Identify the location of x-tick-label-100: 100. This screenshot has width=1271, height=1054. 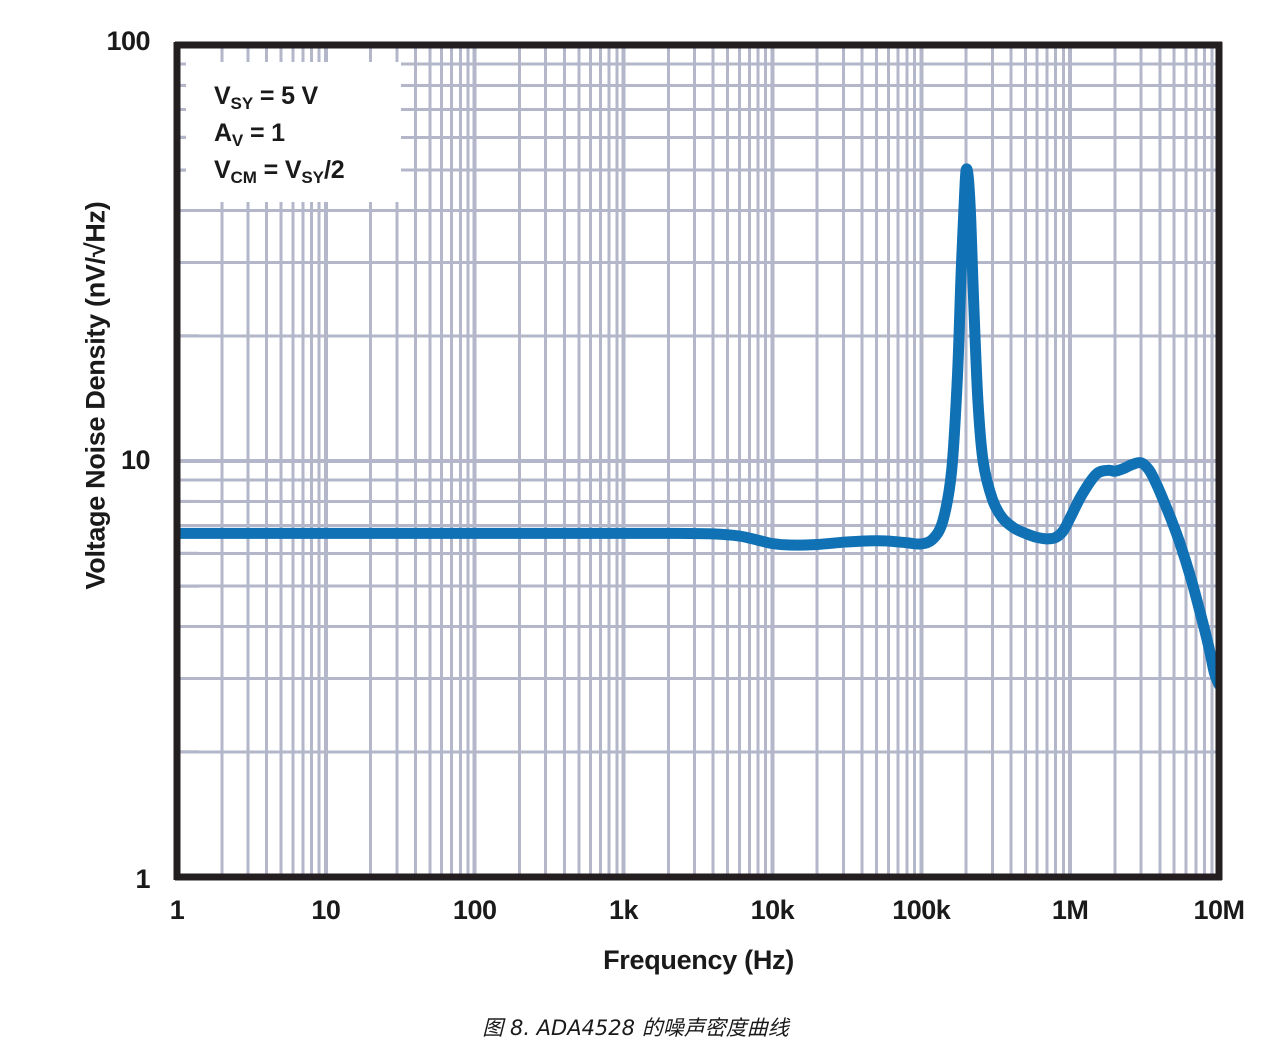
(474, 910).